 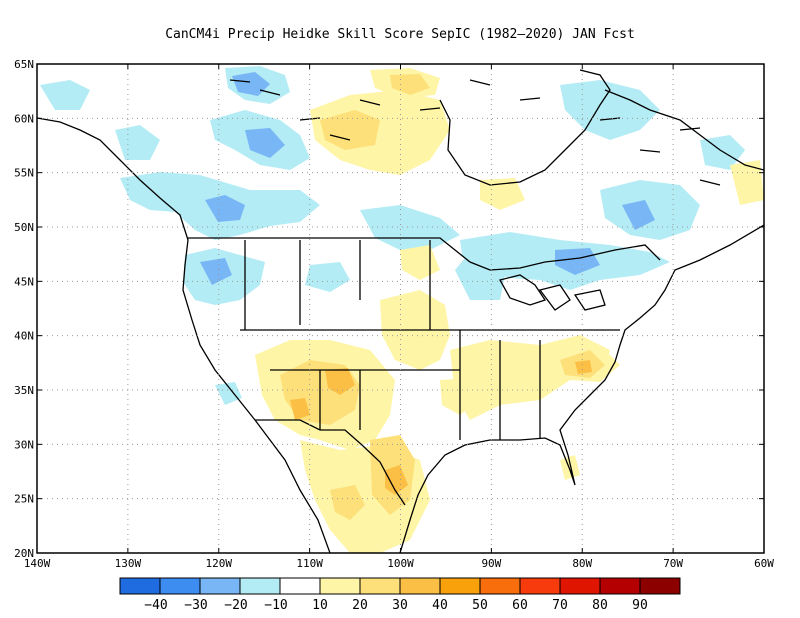 I want to click on colorbar-label: 20, so click(x=360, y=605).